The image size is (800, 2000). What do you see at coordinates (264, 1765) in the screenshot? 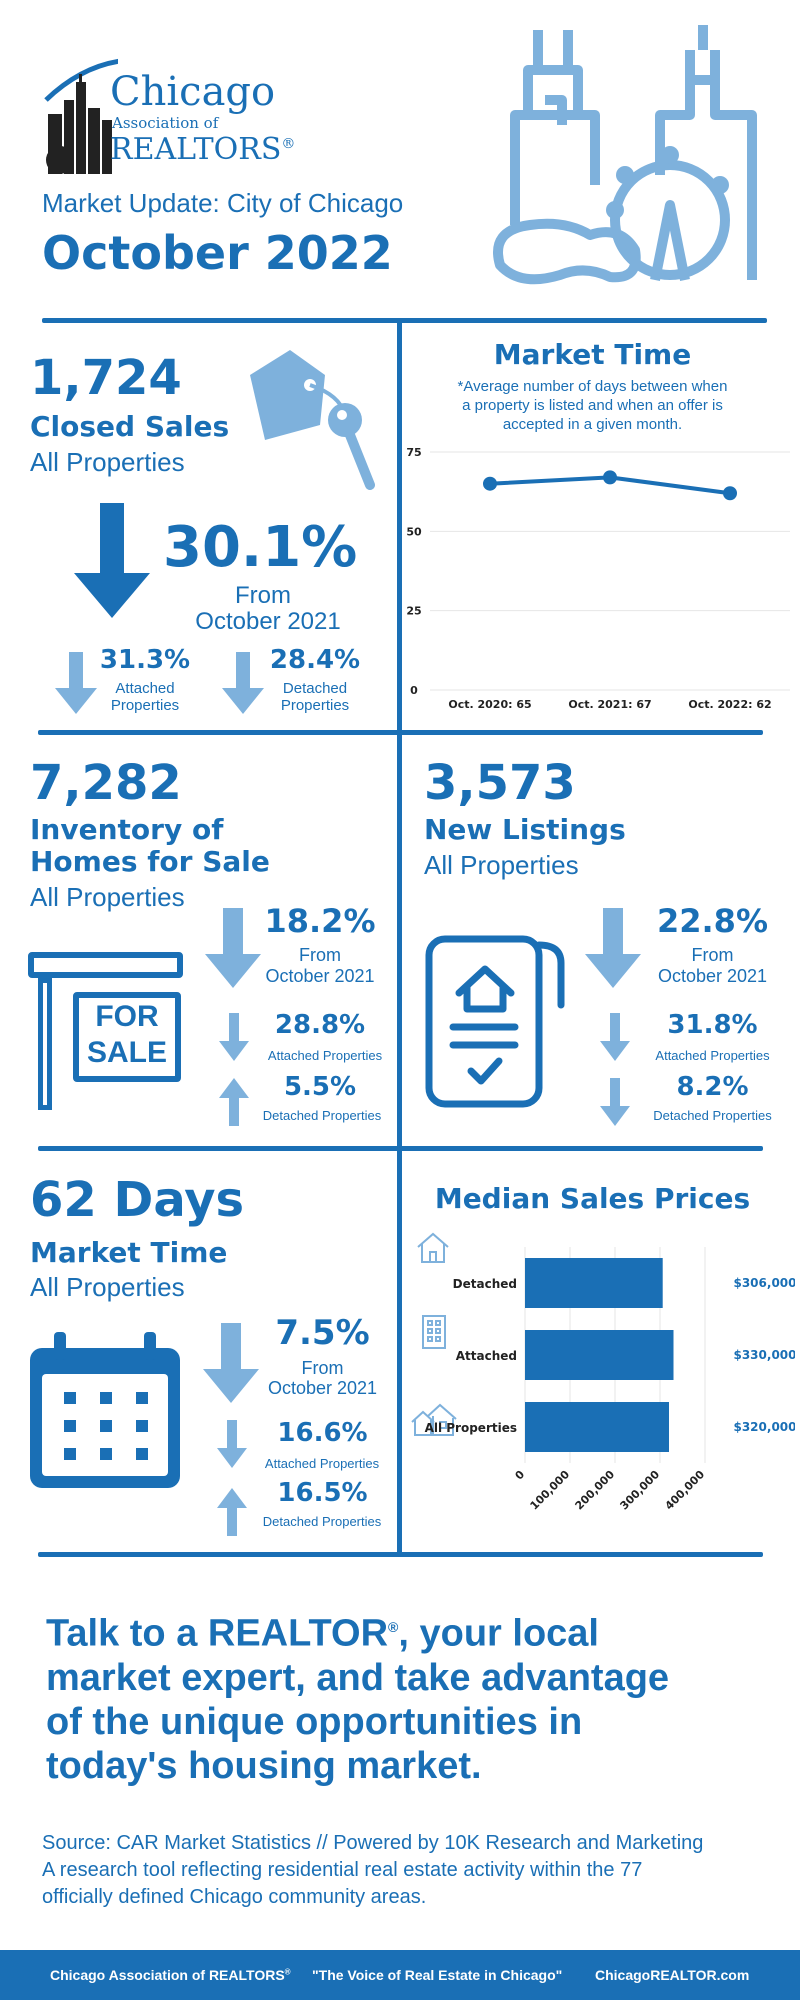
I see `cta-line-4: today's housing market.` at bounding box center [264, 1765].